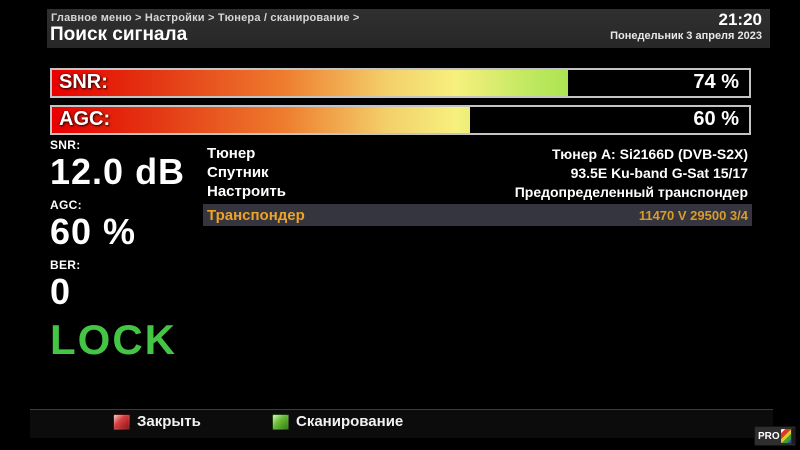 Image resolution: width=800 pixels, height=450 pixels. I want to click on info-row-tuner: Тюнер Тюнер A: Si2166D (DVB-S2X), so click(477, 153).